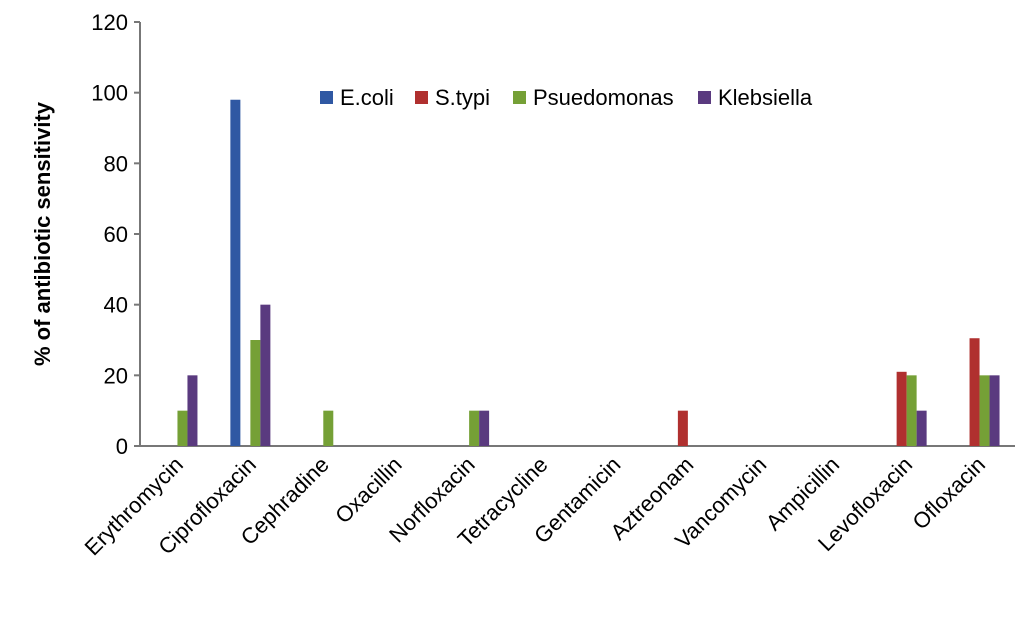  Describe the element at coordinates (949, 493) in the screenshot. I see `x-tick-label: Ofloxacin` at that location.